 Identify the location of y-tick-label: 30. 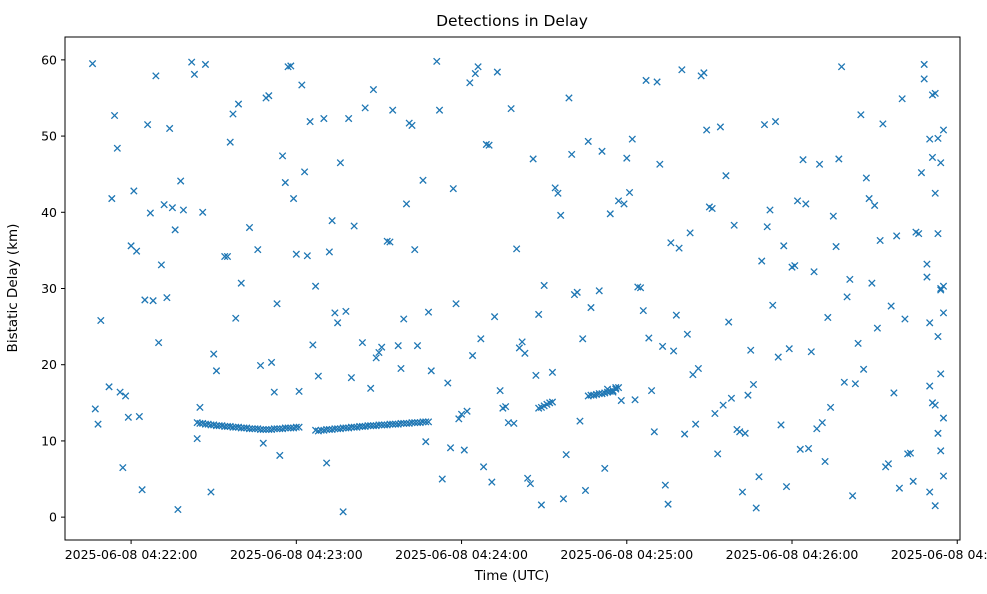
(49, 288).